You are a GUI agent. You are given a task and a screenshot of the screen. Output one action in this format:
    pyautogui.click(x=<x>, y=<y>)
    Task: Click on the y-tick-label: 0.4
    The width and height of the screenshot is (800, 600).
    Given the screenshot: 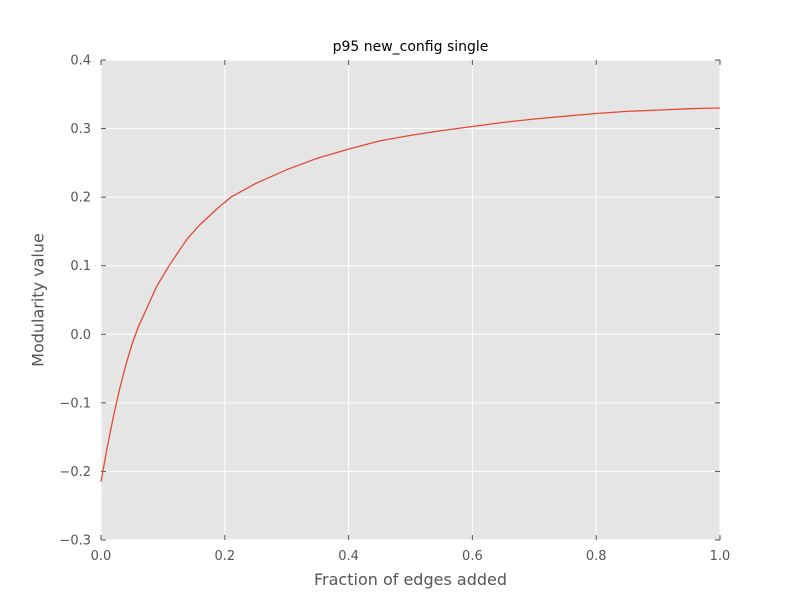 What is the action you would take?
    pyautogui.click(x=80, y=61)
    